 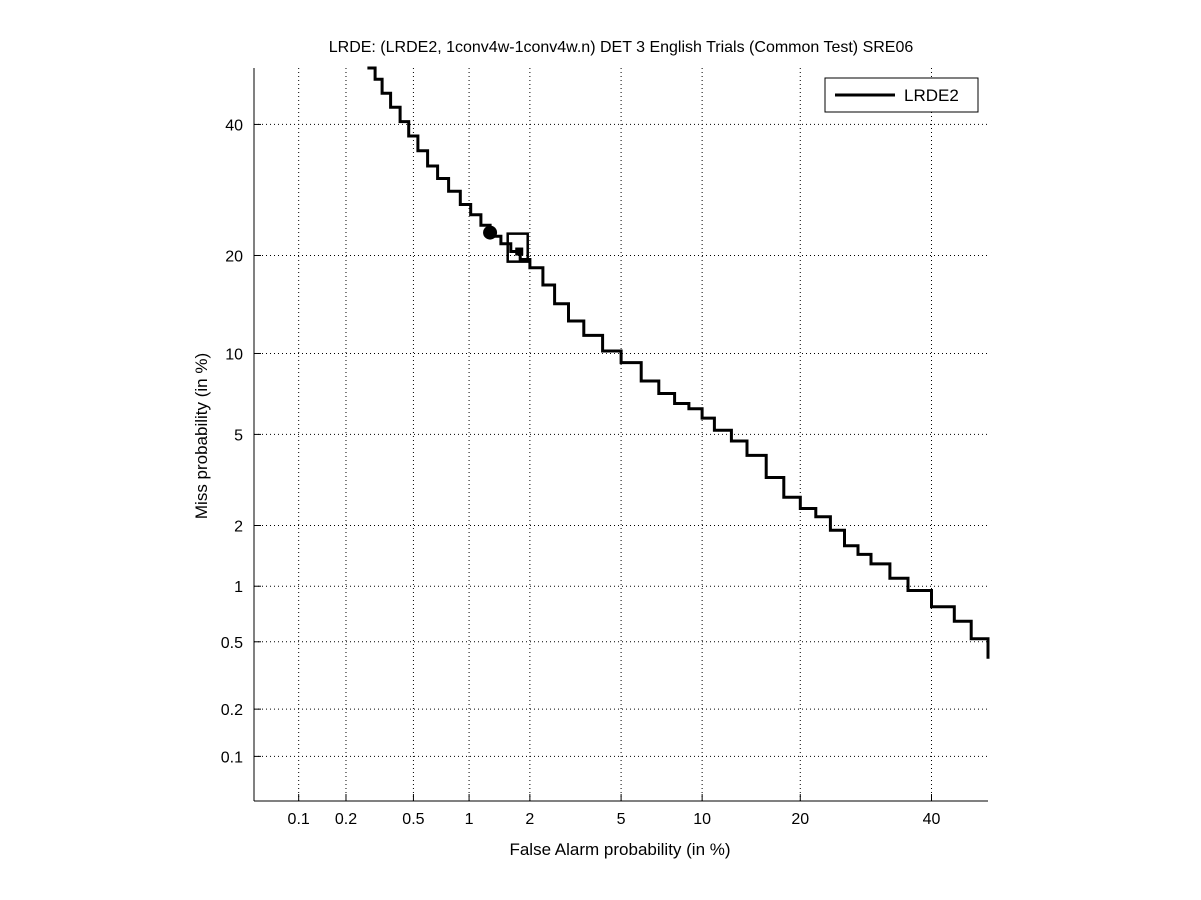 I want to click on x-tick-label: 20, so click(x=800, y=819).